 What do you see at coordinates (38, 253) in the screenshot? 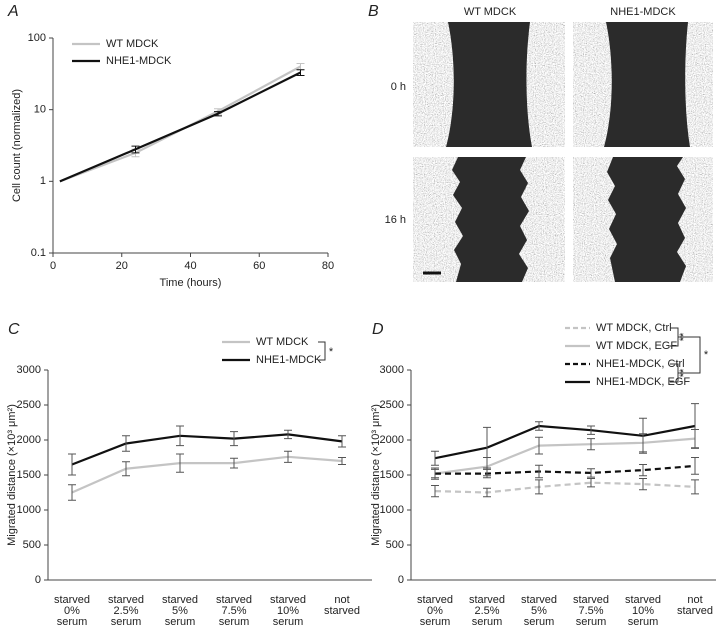
I see `y-tick-label: 0.1` at bounding box center [38, 253].